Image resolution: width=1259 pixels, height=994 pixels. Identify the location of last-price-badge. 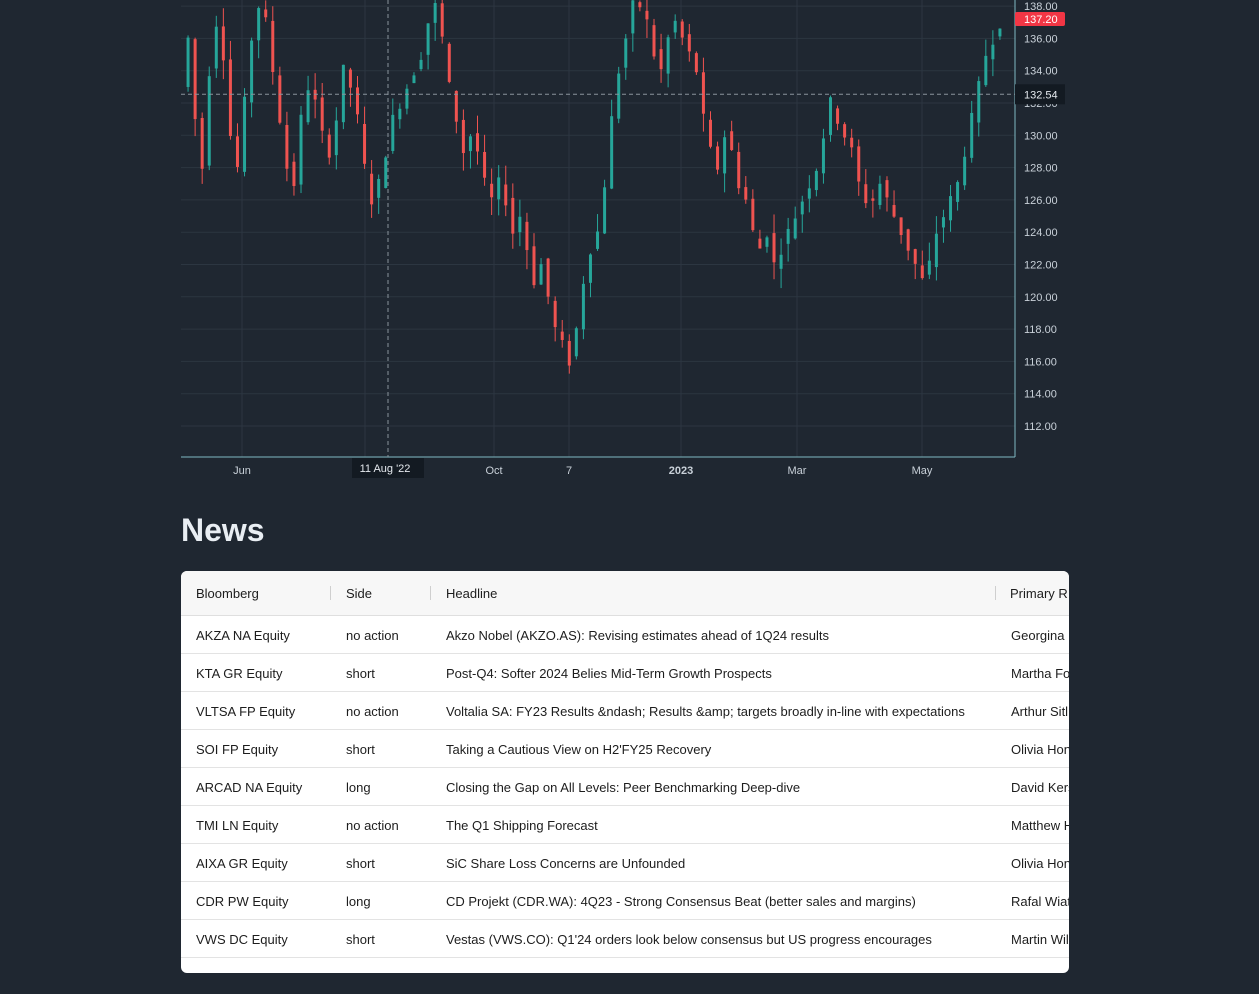
(1040, 19).